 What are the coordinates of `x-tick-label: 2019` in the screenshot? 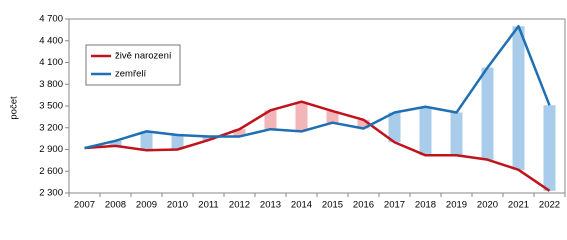 It's located at (456, 205).